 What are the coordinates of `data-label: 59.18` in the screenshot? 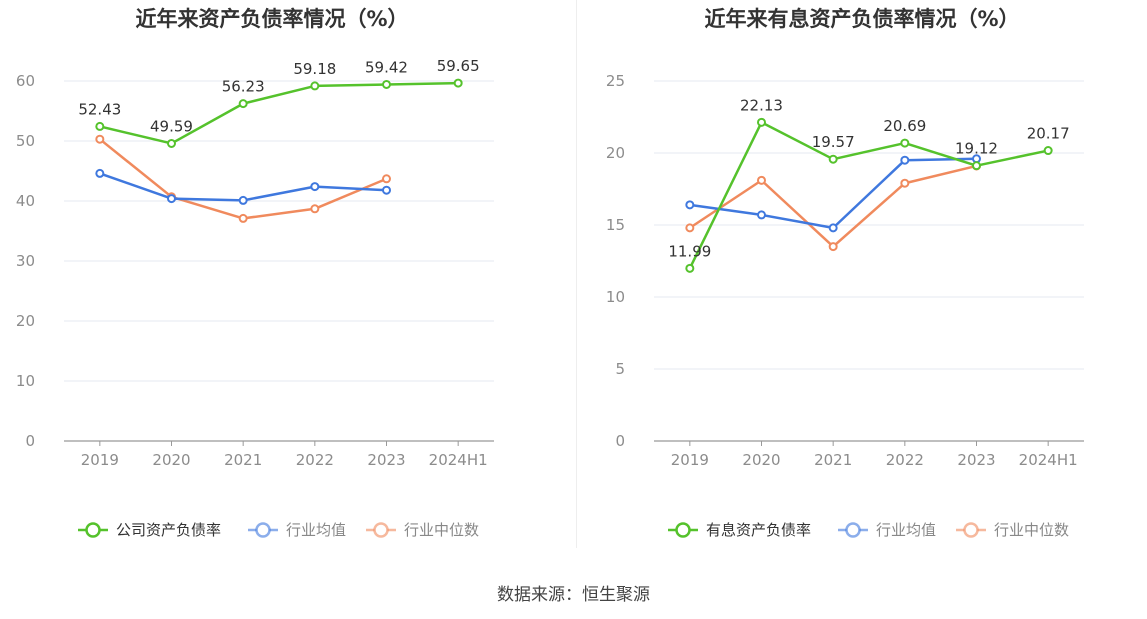 It's located at (314, 69).